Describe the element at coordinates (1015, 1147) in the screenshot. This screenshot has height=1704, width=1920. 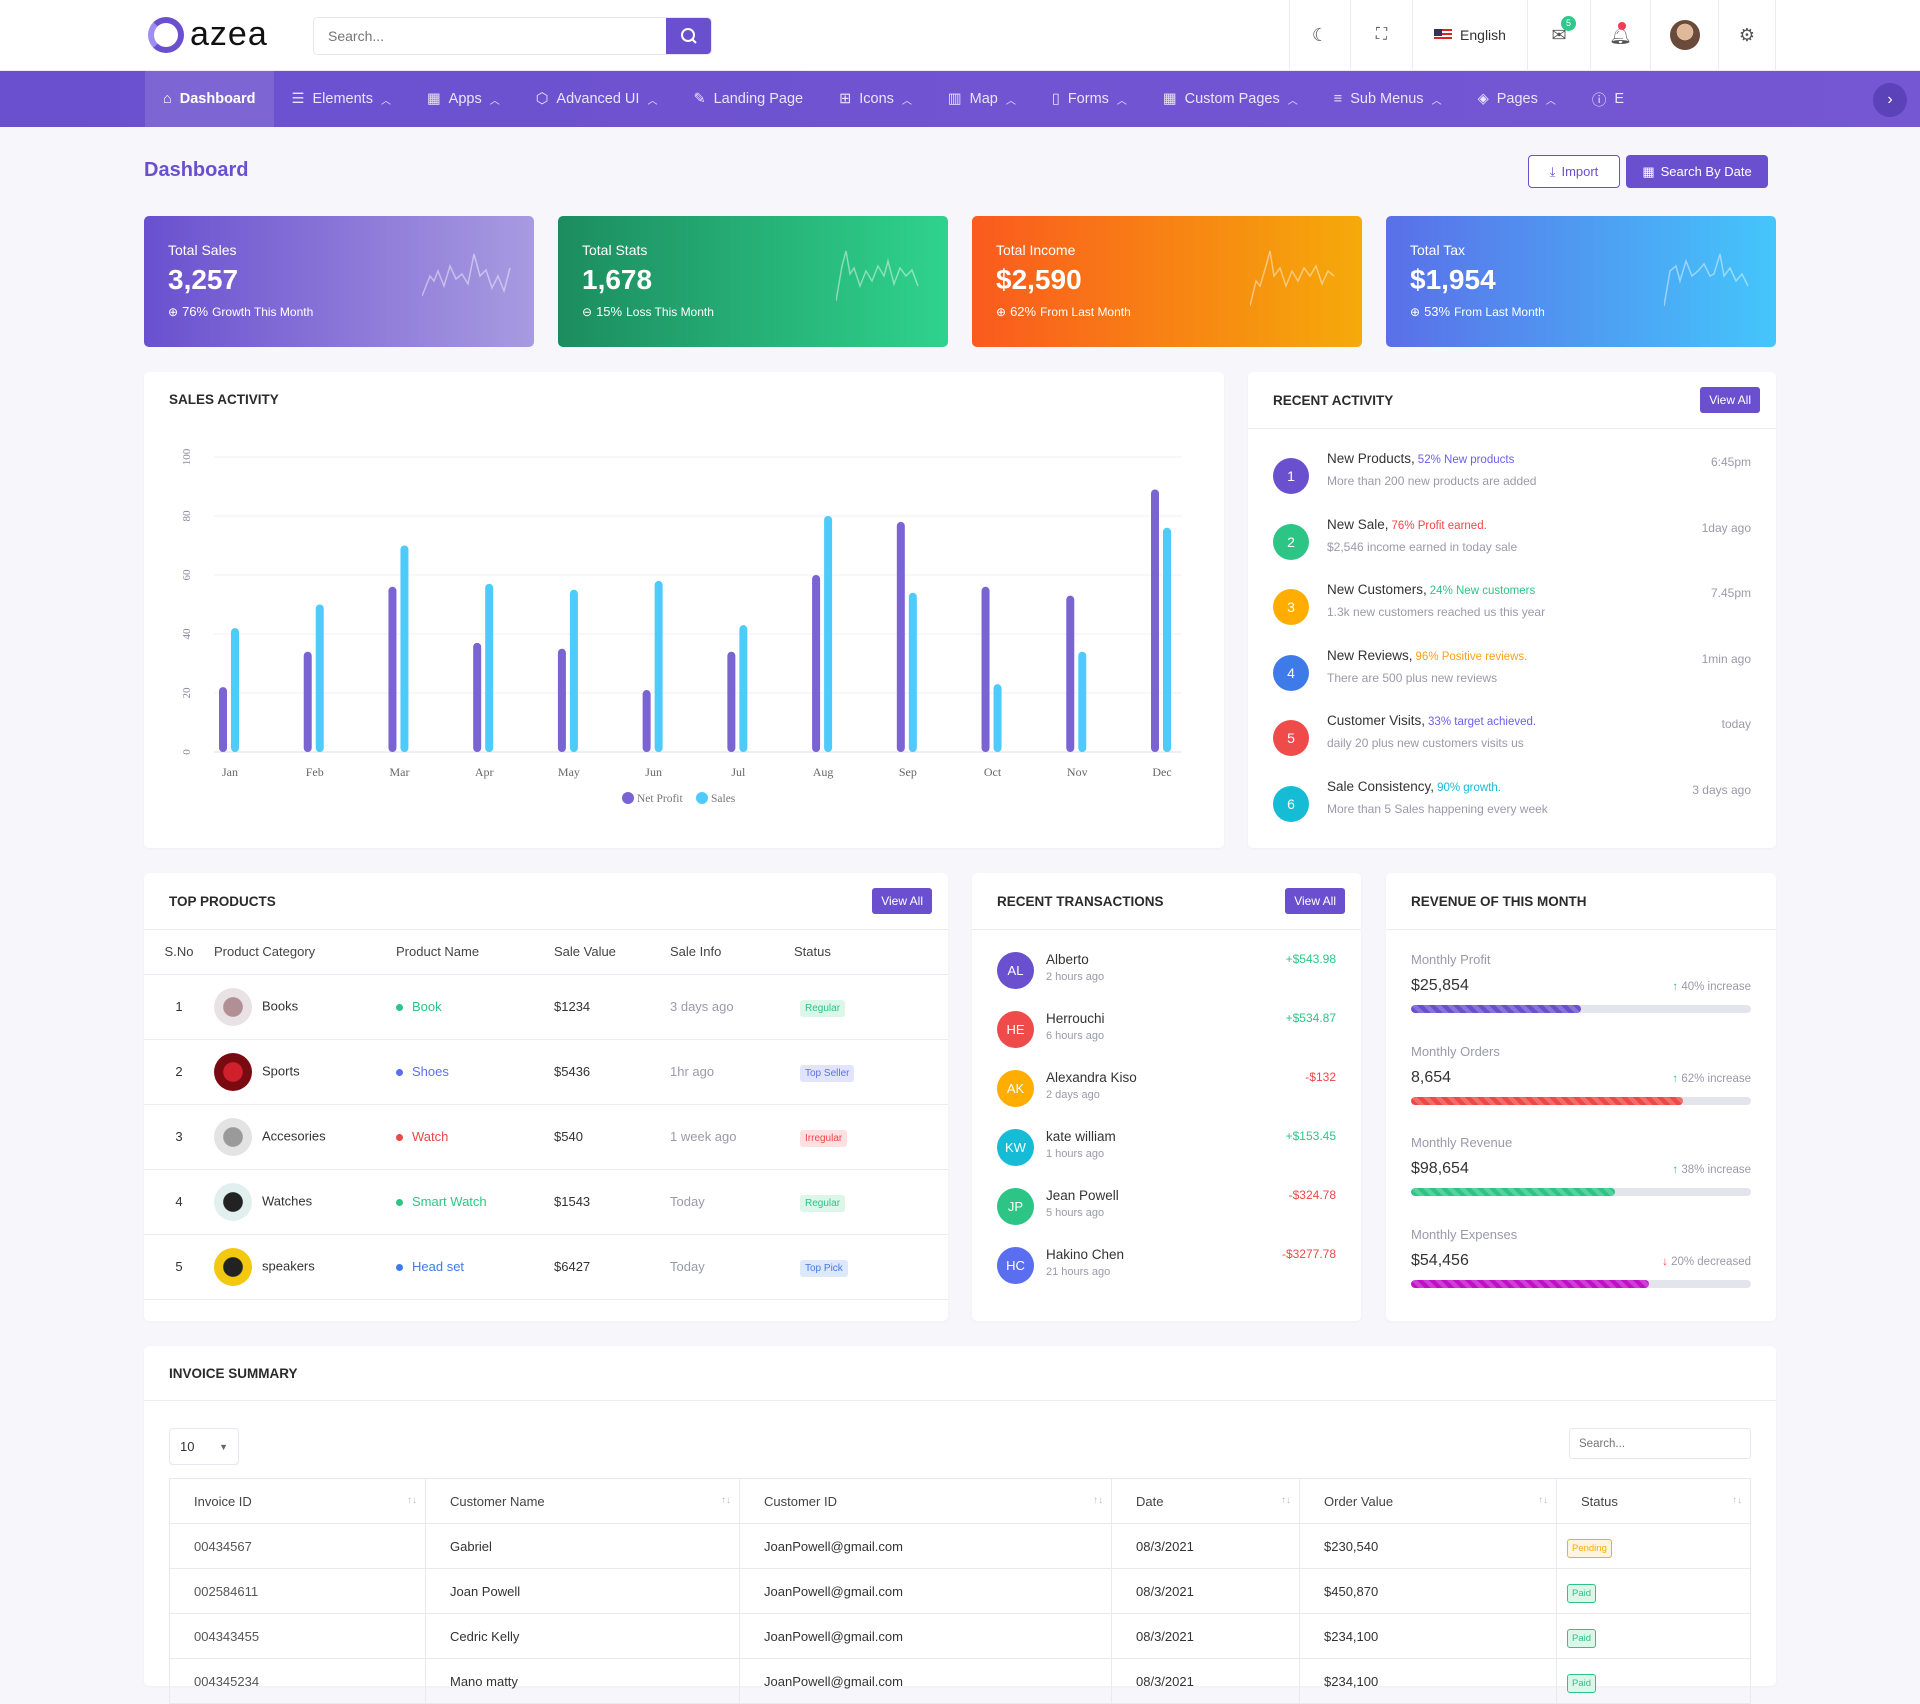
I see `avatar: KW` at that location.